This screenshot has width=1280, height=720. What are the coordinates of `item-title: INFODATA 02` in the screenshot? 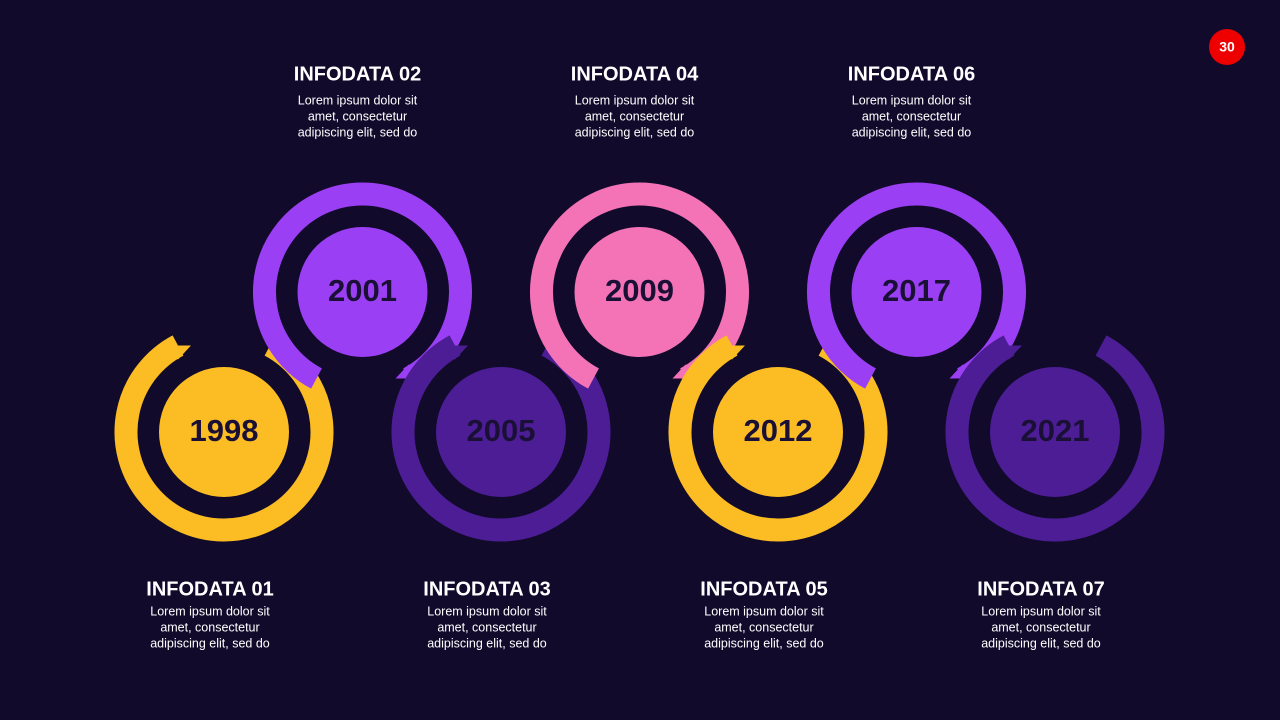 It's located at (357, 74).